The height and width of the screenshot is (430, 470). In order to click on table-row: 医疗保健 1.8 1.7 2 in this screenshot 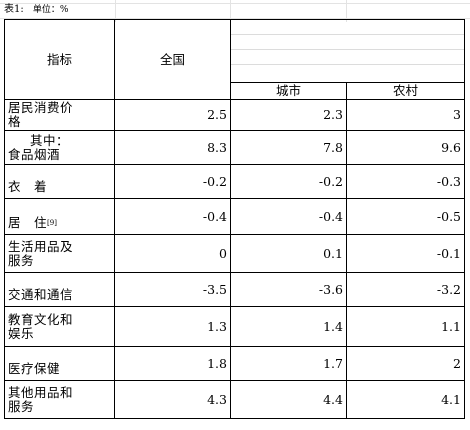, I will do `click(234, 363)`.